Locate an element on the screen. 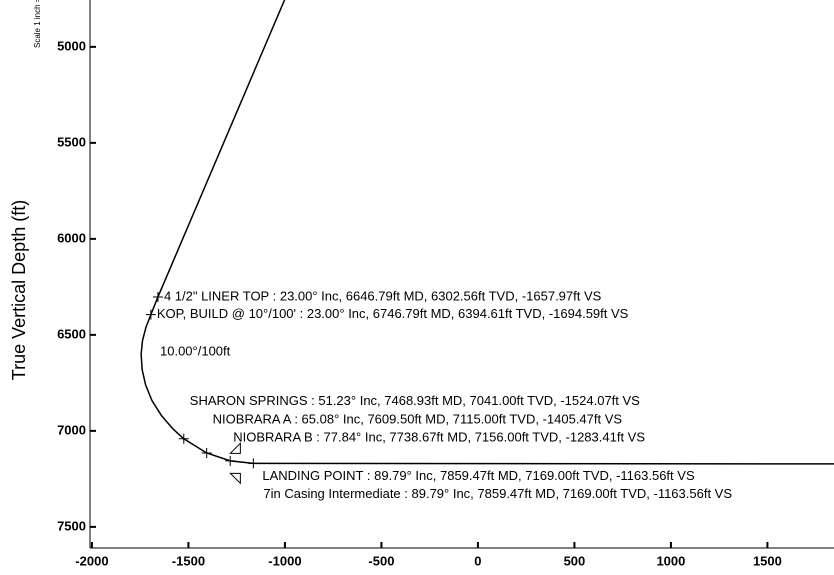 This screenshot has height=575, width=834. y-tick-label: 6000 is located at coordinates (71, 237).